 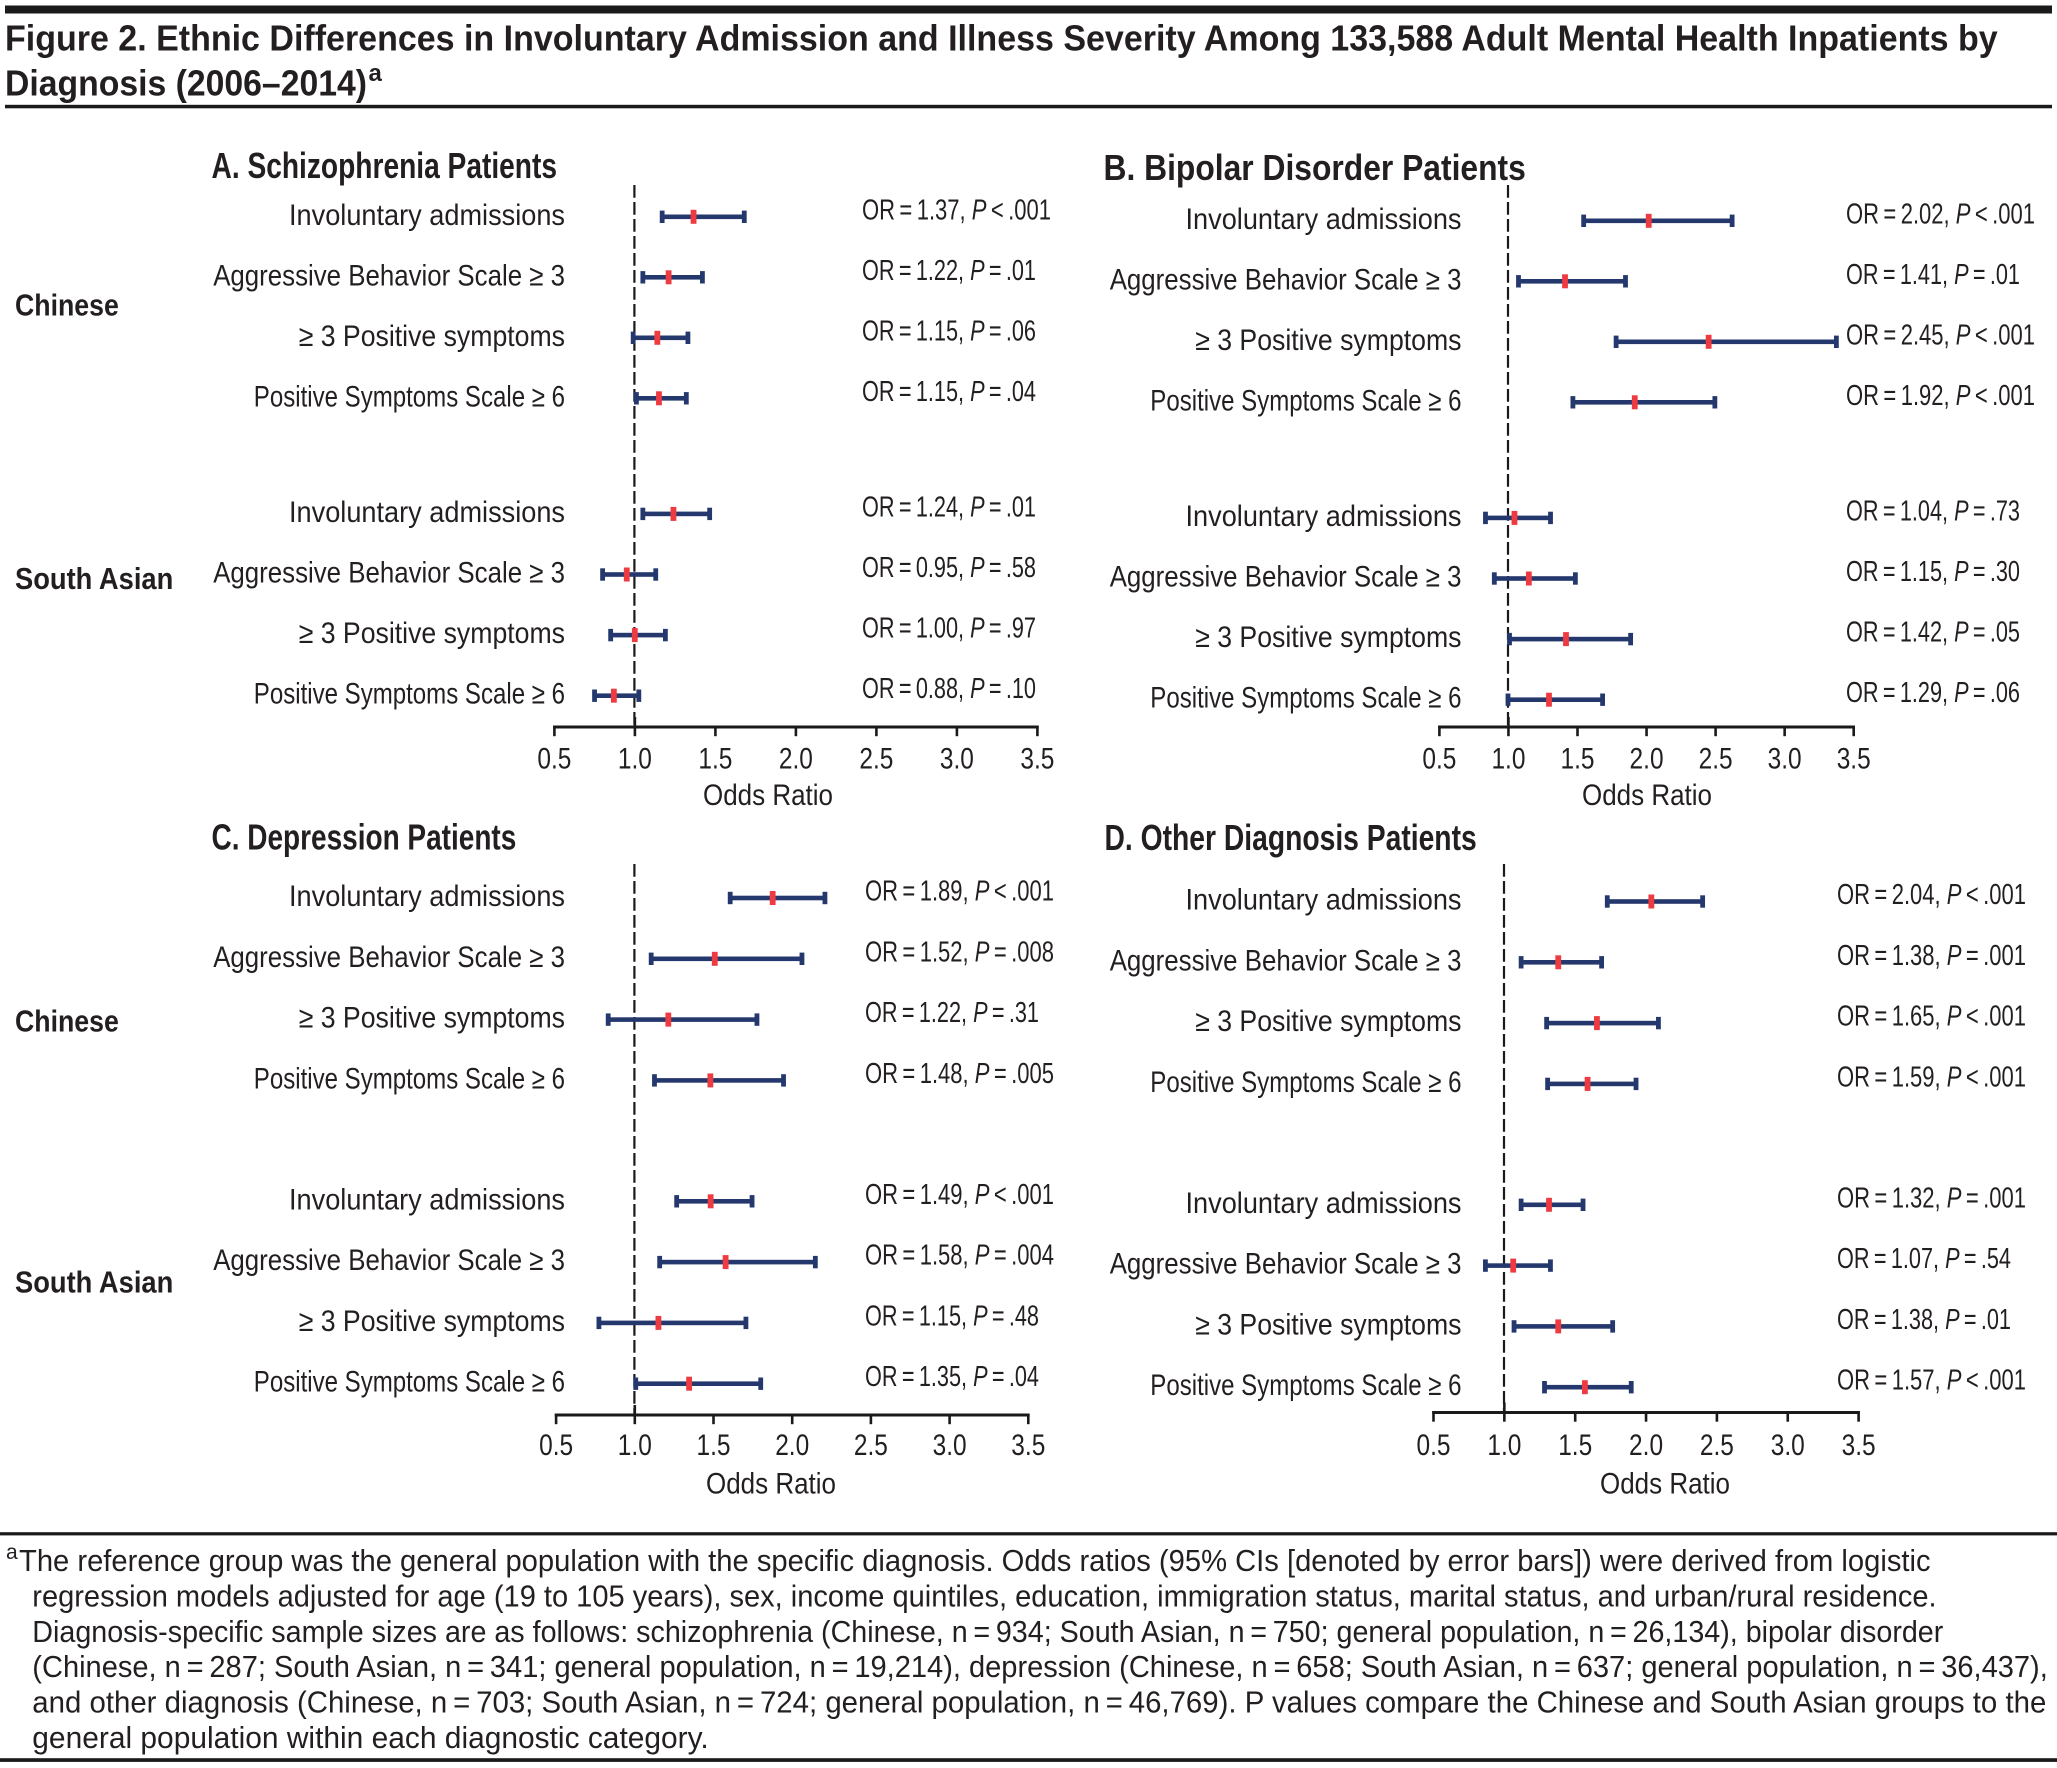 What do you see at coordinates (952, 1013) in the screenshot?
I see `svg-text: OR = 1.22, P = .31` at bounding box center [952, 1013].